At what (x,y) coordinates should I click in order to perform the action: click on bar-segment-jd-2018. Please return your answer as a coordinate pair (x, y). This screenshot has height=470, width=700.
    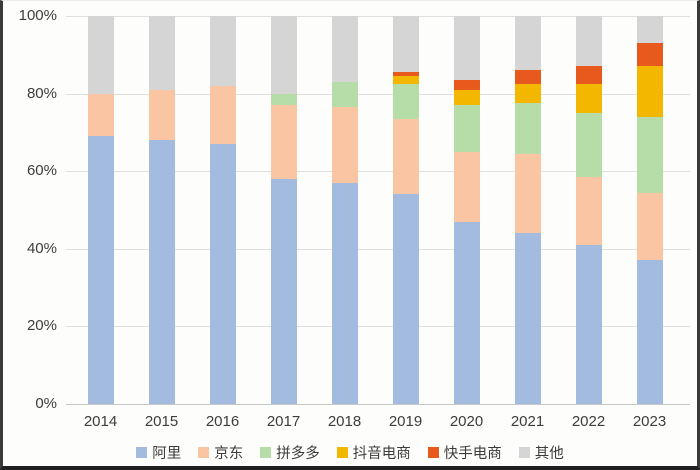
    Looking at the image, I should click on (344, 145).